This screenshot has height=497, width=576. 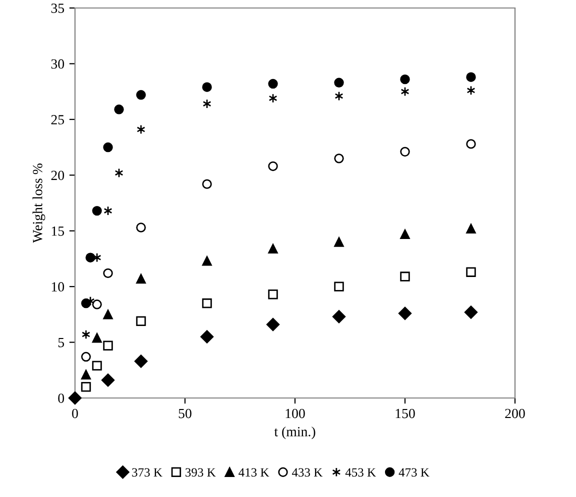 I want to click on y-tick-label: 0, so click(x=61, y=398).